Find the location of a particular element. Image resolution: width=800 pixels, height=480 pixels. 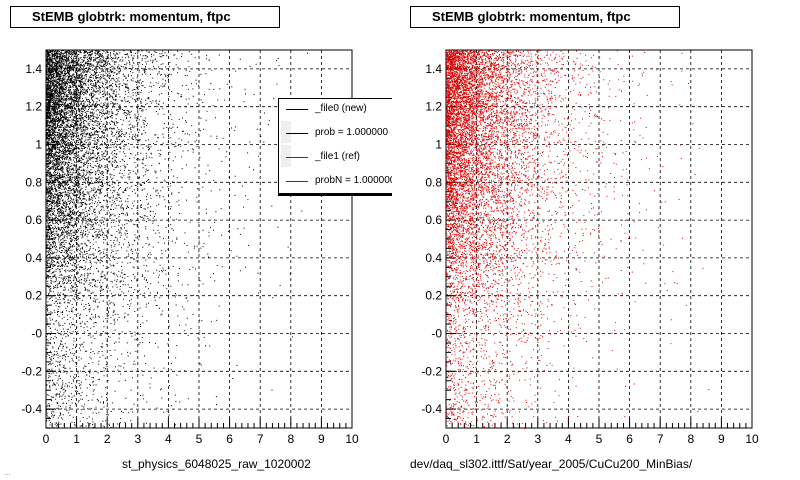

legend-entry-file1: _file1 (ref) is located at coordinates (335, 158).